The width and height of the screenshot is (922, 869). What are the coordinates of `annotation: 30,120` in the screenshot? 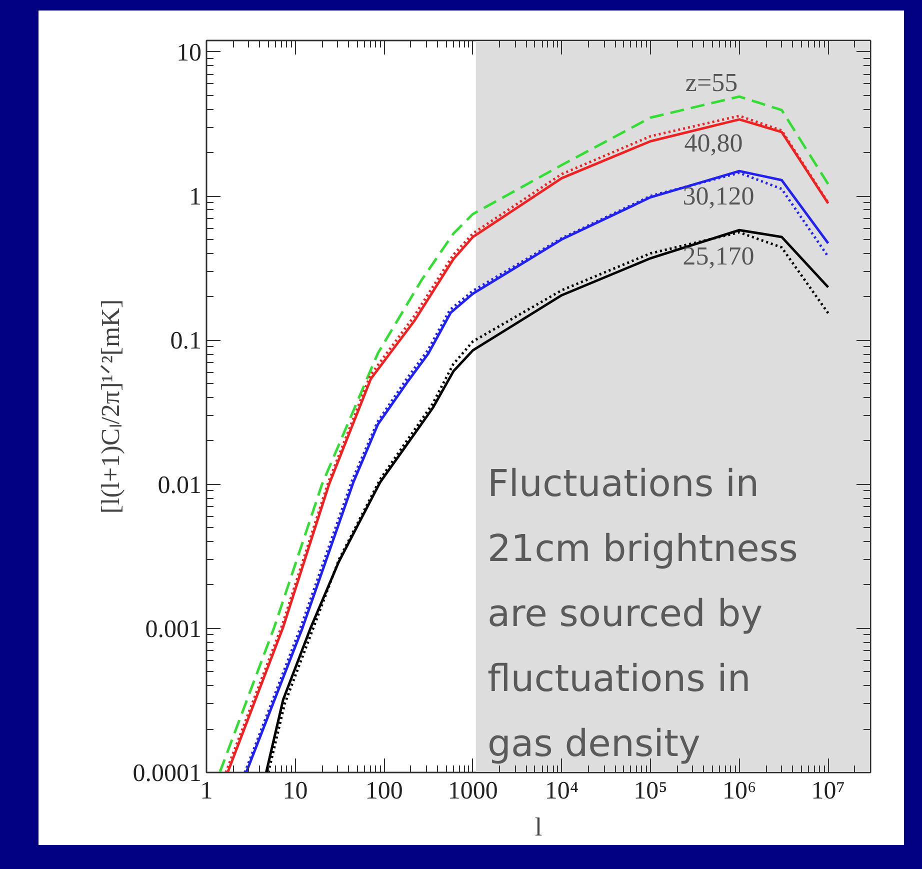 It's located at (718, 196).